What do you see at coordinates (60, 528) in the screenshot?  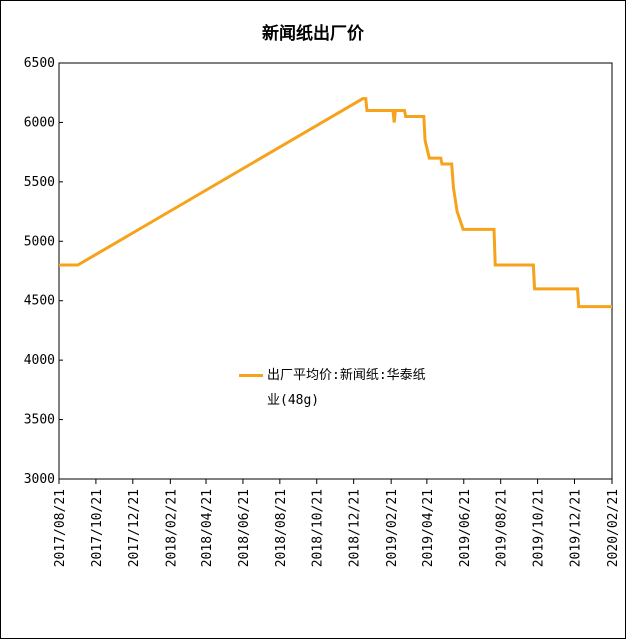 I see `x-tick-label: 2017/08/21` at bounding box center [60, 528].